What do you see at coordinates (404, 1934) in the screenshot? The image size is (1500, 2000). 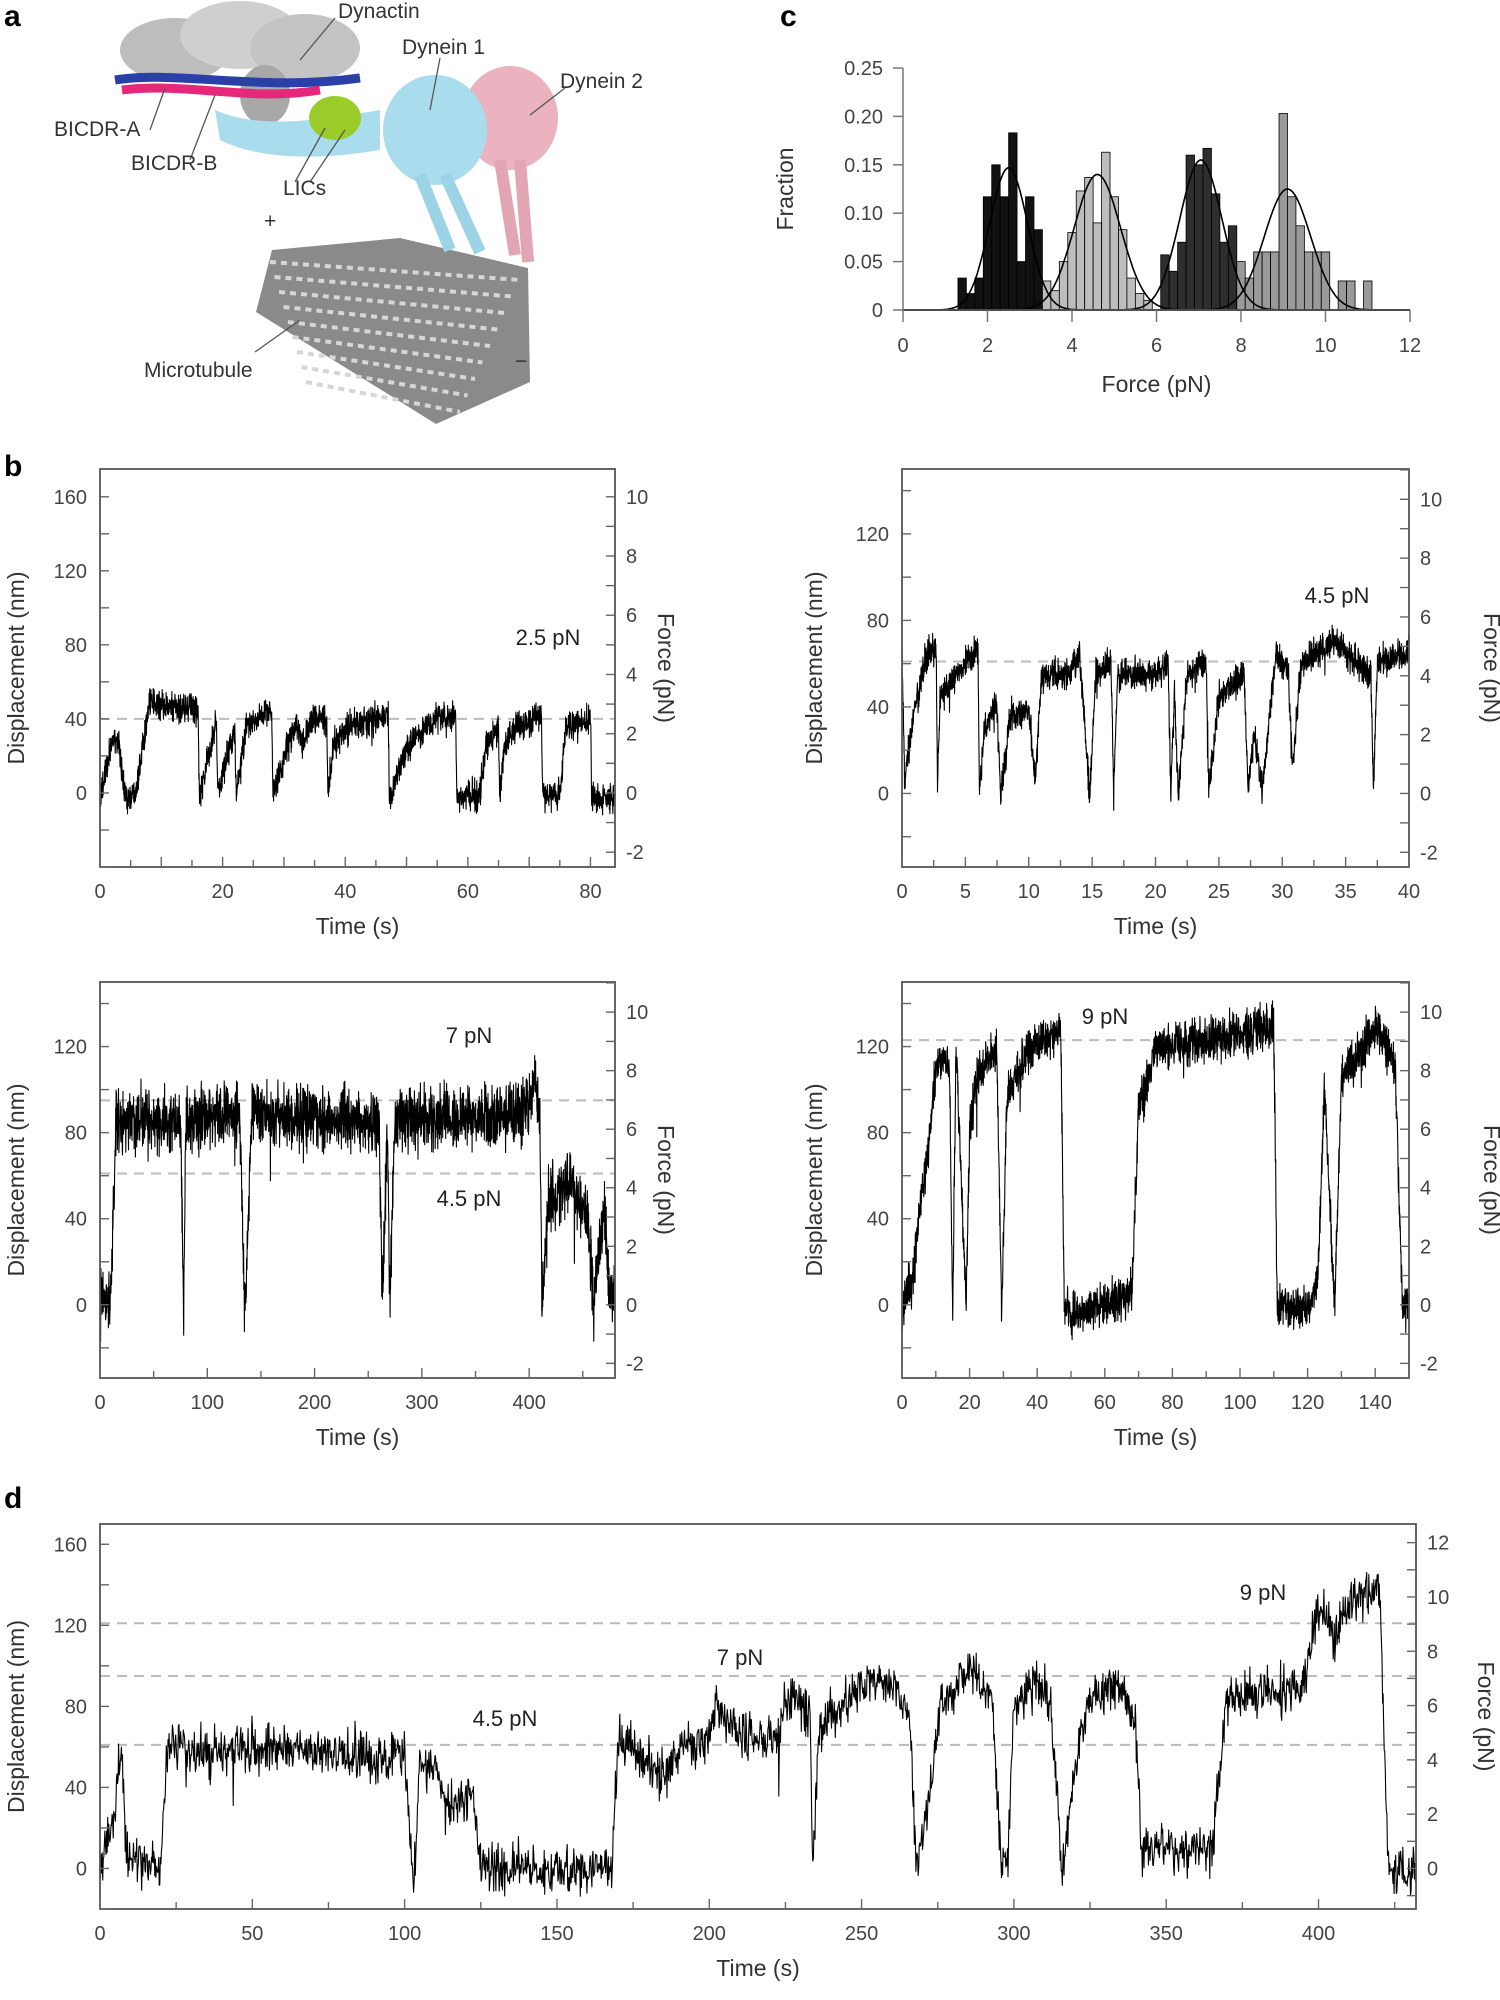 I see `x-tick-label: 100` at bounding box center [404, 1934].